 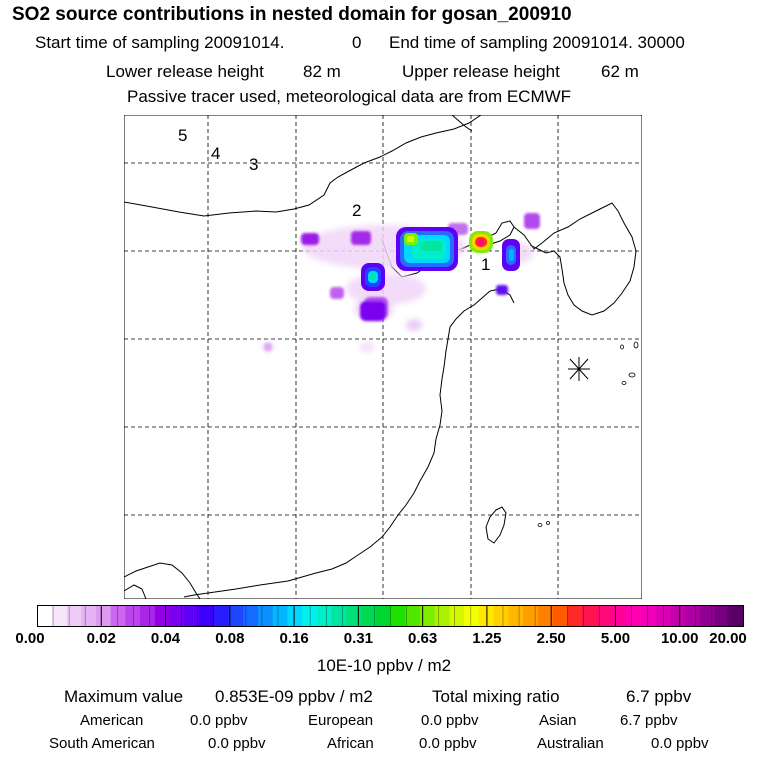 I want to click on contour-label-3: 3, so click(x=253, y=164).